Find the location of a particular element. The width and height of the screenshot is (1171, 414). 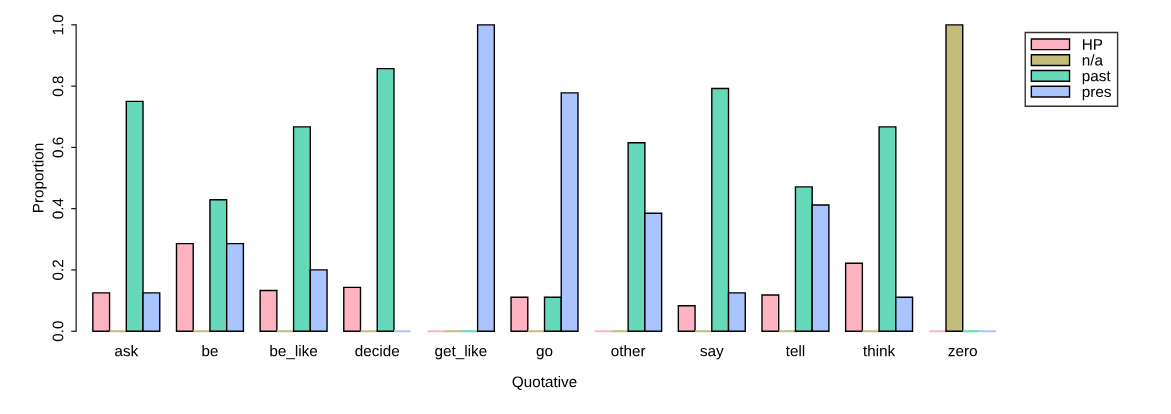

x-tick-label: think is located at coordinates (879, 351).